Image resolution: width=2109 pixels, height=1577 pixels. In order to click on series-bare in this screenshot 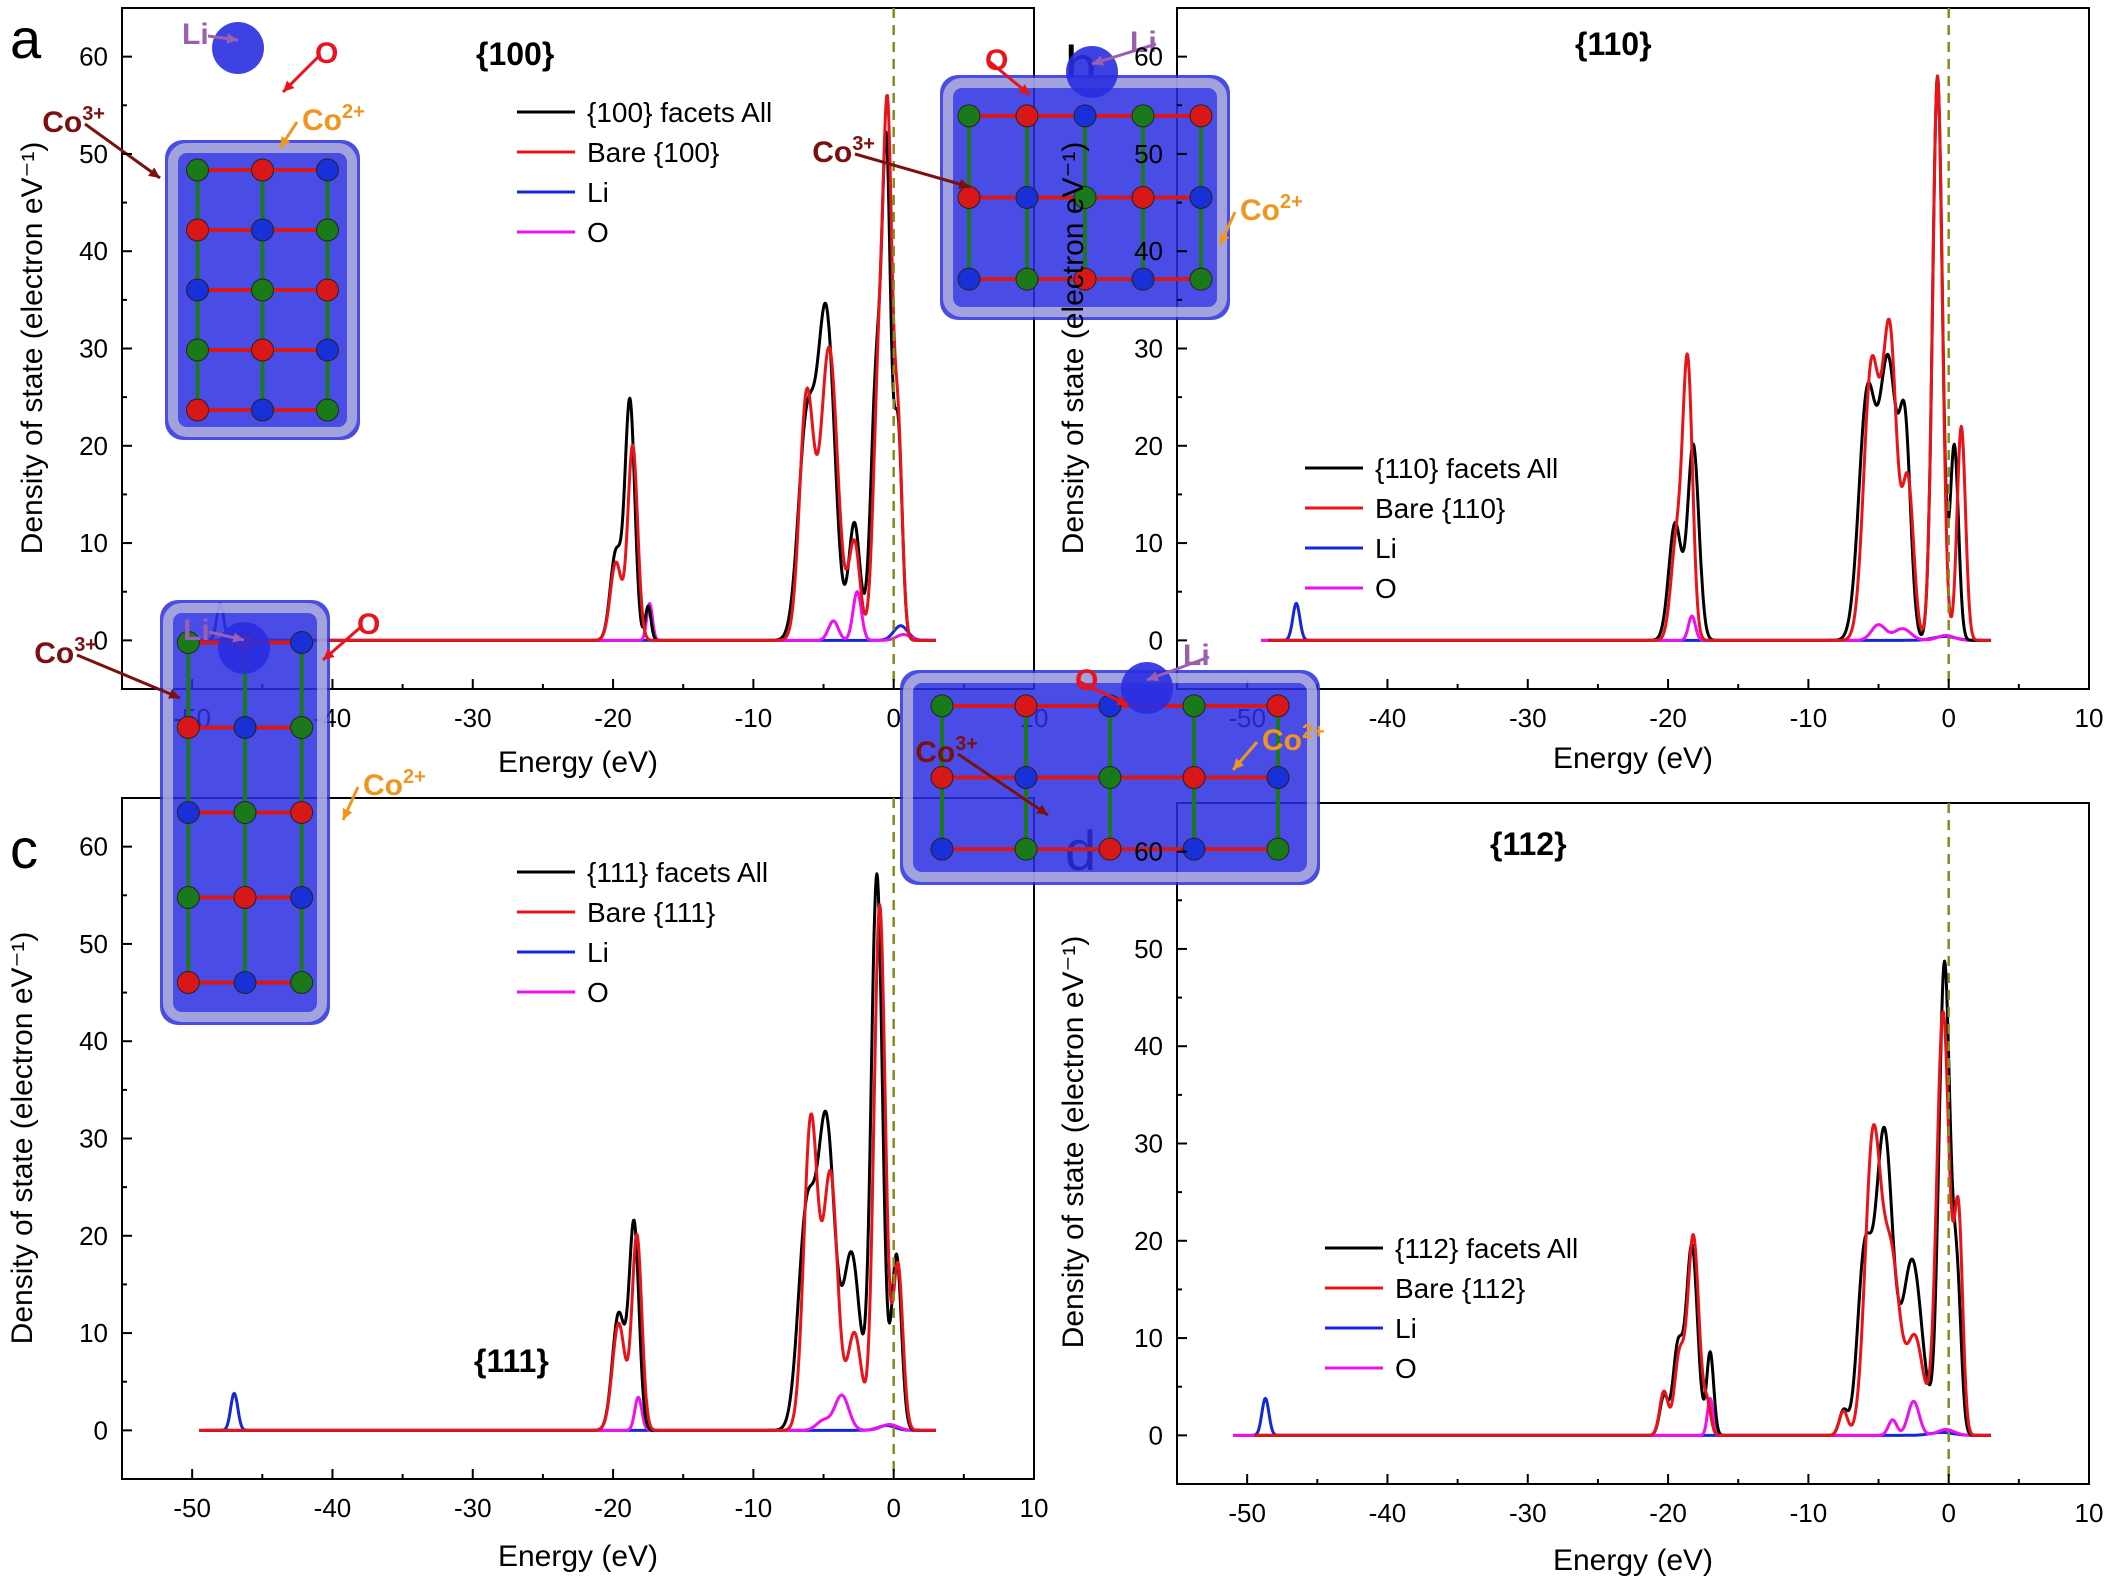, I will do `click(567, 1167)`.